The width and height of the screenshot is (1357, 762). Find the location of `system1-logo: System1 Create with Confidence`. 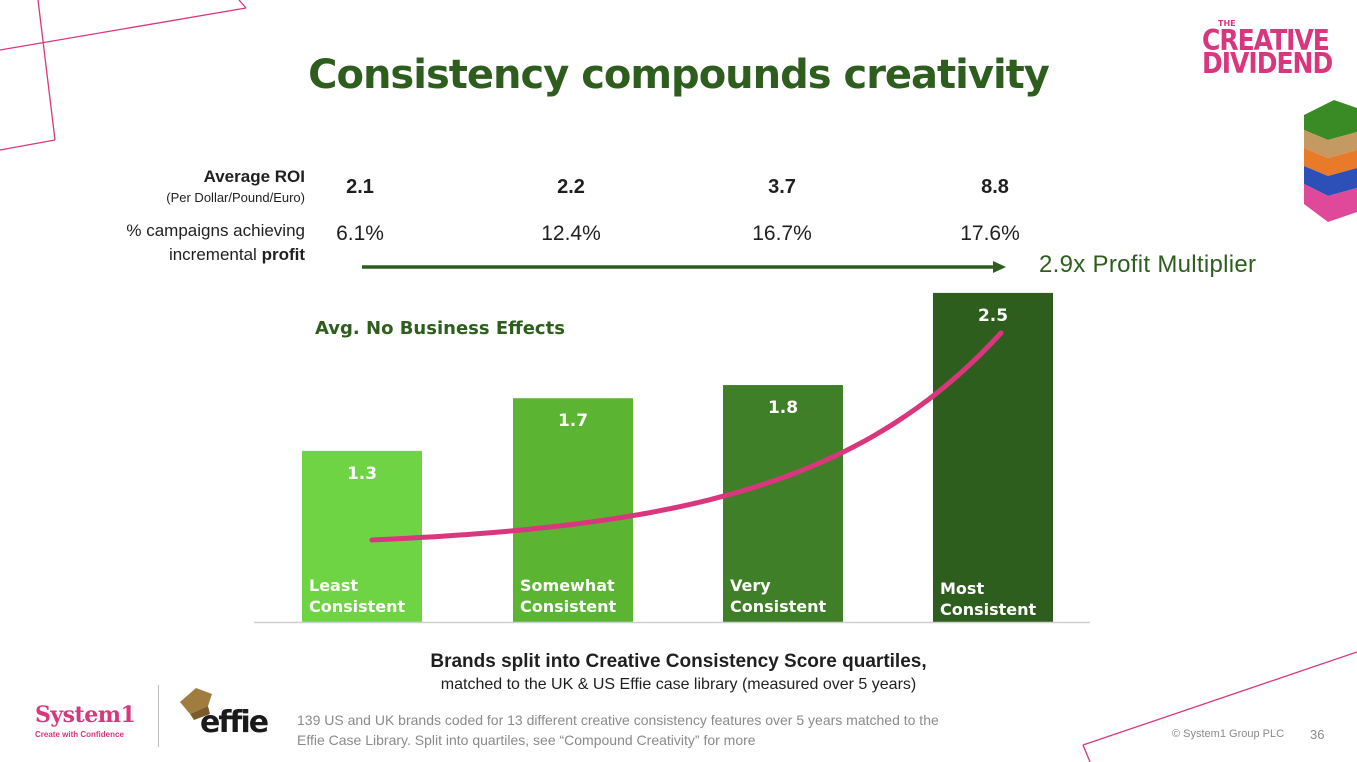

system1-logo: System1 Create with Confidence is located at coordinates (85, 720).